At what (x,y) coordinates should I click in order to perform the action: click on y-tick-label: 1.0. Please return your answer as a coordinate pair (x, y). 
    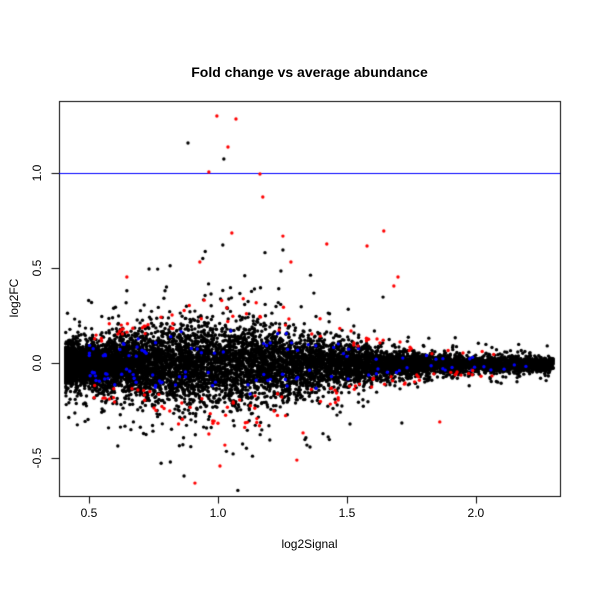
    Looking at the image, I should click on (37, 173).